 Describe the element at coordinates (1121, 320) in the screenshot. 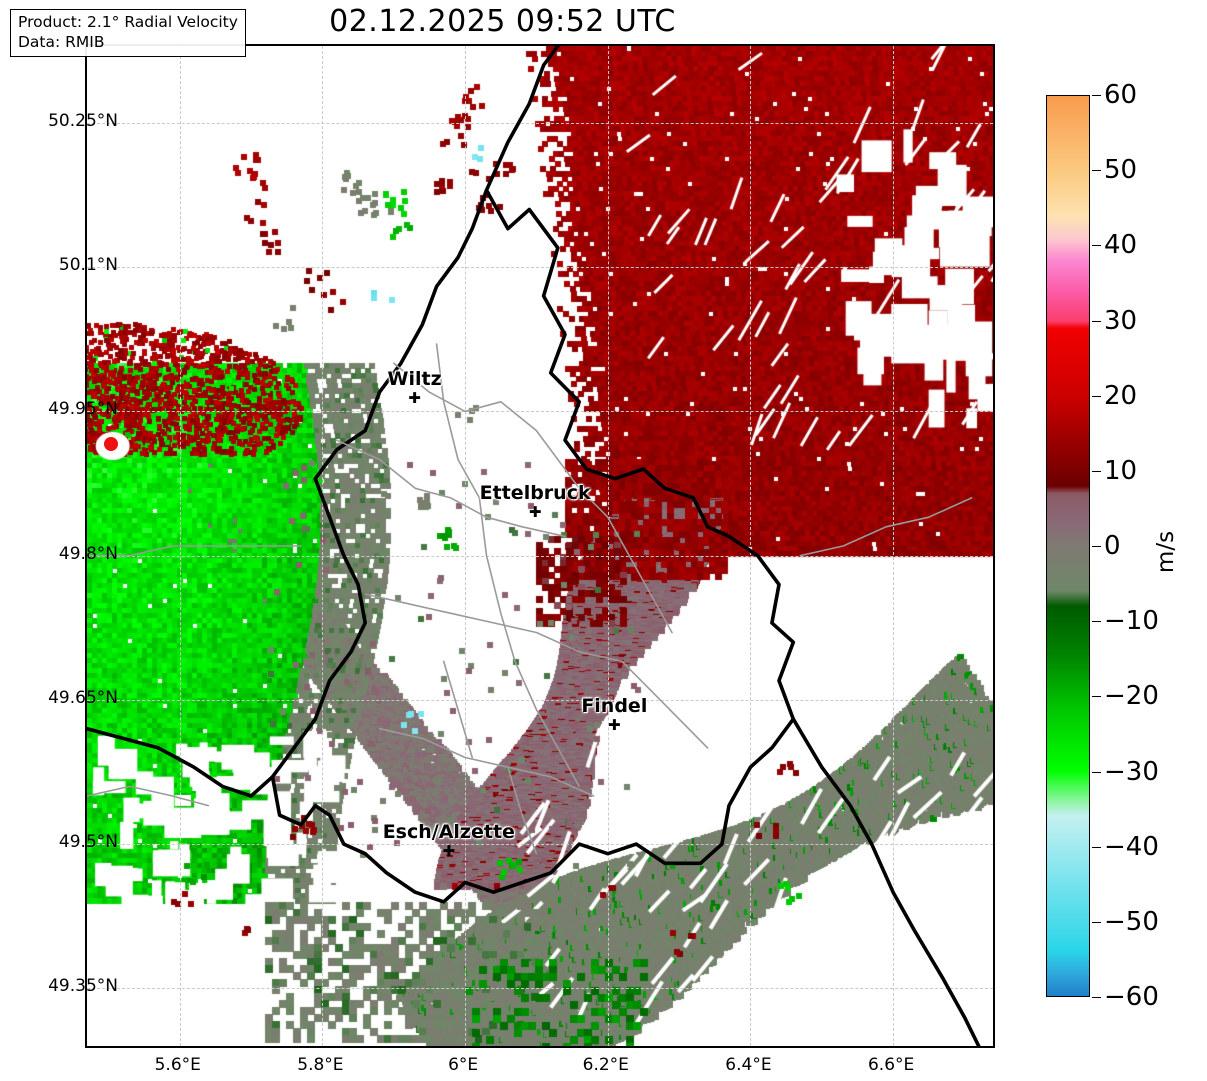

I see `colorbar-tick-label: 30` at that location.